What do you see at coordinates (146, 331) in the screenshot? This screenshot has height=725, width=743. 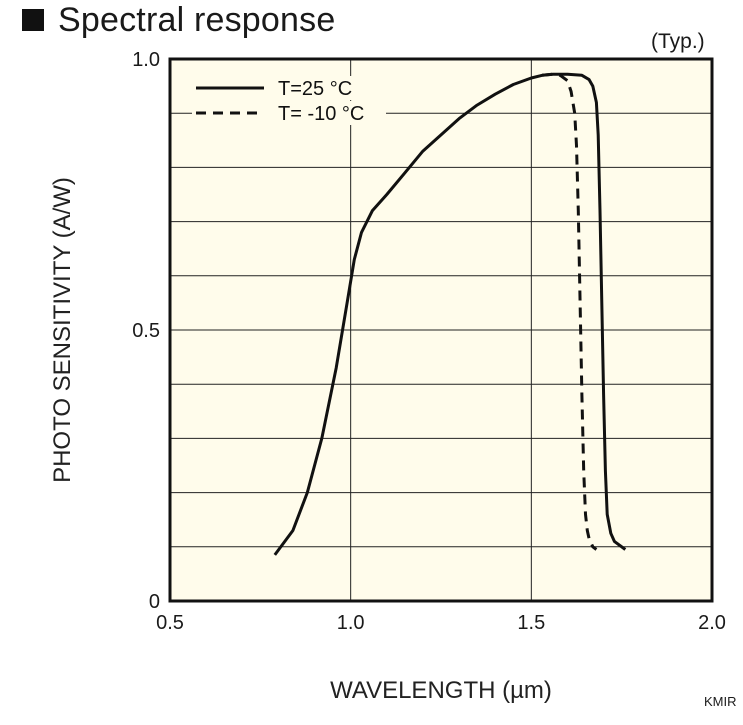 I see `y-tick-label: 0.5` at bounding box center [146, 331].